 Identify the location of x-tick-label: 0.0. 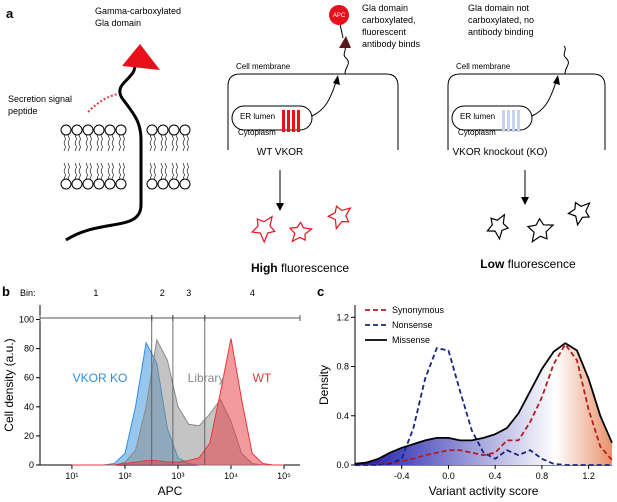
(448, 476).